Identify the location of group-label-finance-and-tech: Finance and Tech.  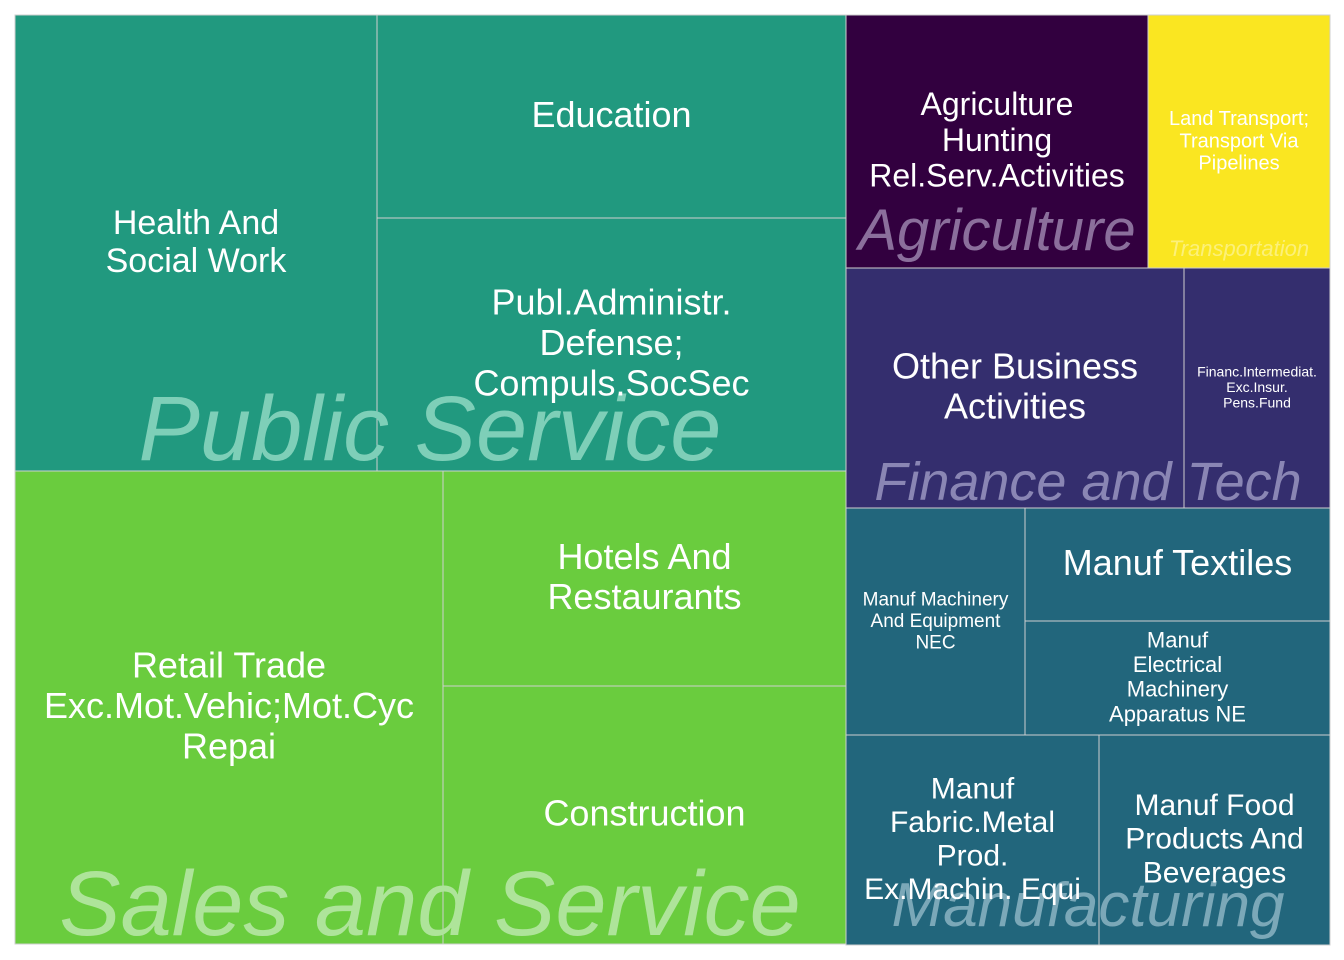
(1087, 482).